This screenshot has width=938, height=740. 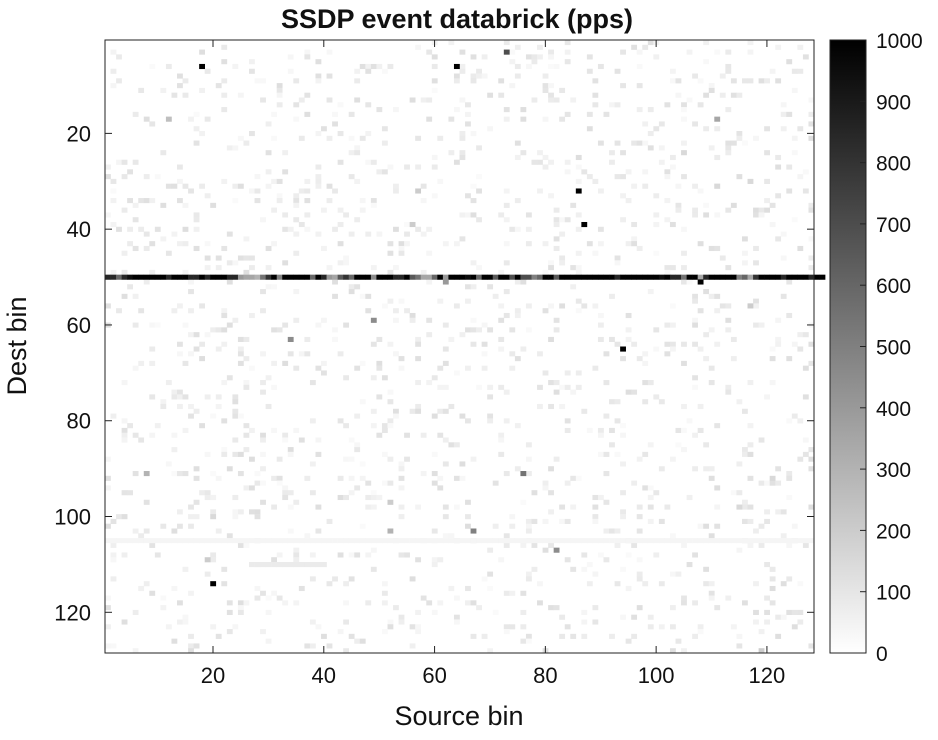 I want to click on y-axis-label: Dest bin, so click(x=17, y=345).